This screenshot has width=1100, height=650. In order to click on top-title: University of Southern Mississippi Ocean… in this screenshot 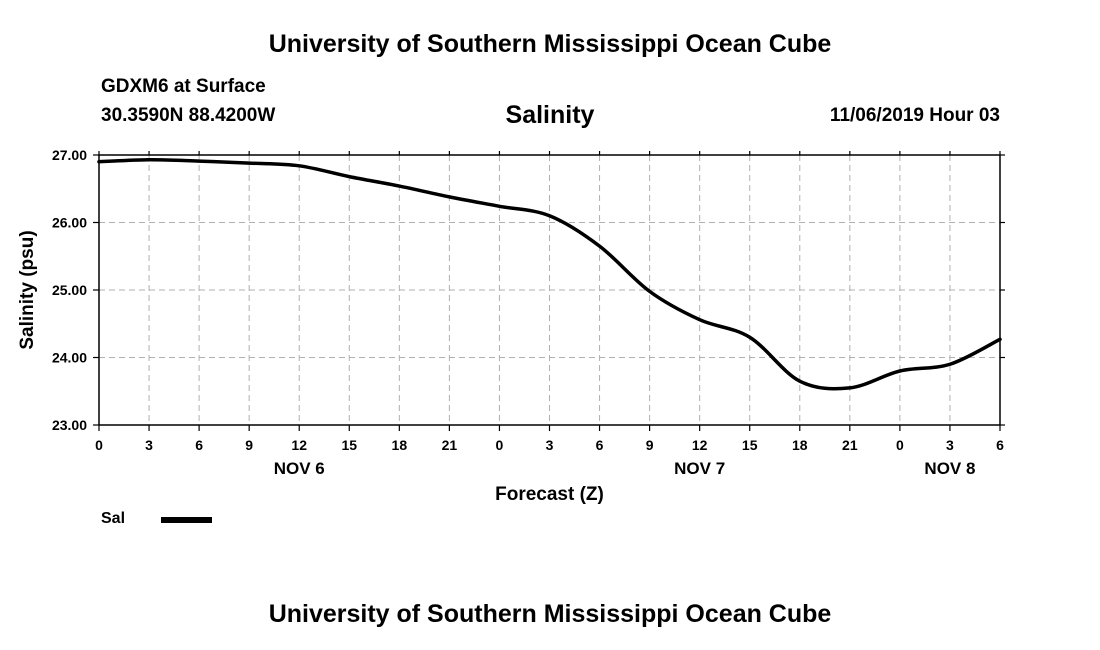, I will do `click(550, 44)`.